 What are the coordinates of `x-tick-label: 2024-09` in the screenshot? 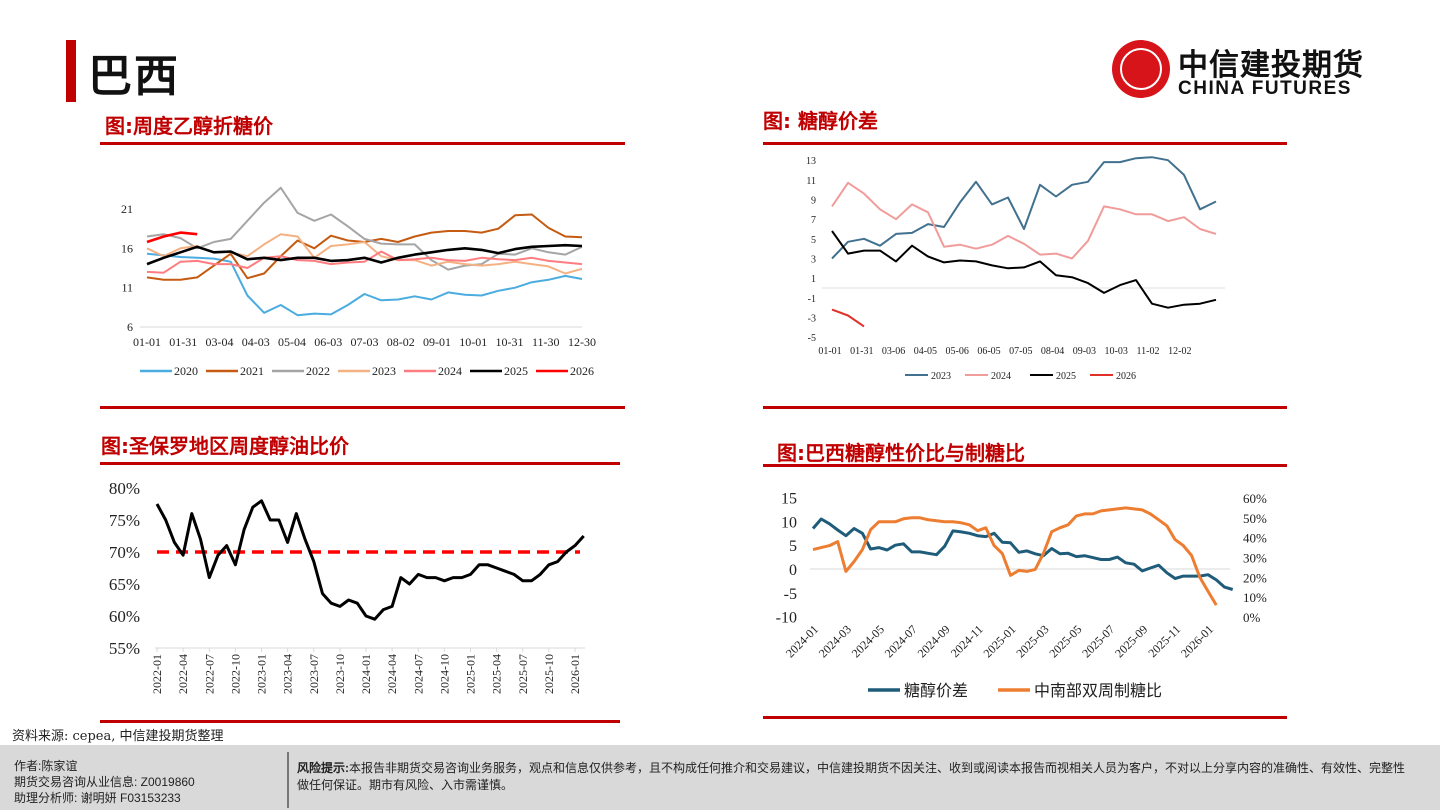 It's located at (934, 641).